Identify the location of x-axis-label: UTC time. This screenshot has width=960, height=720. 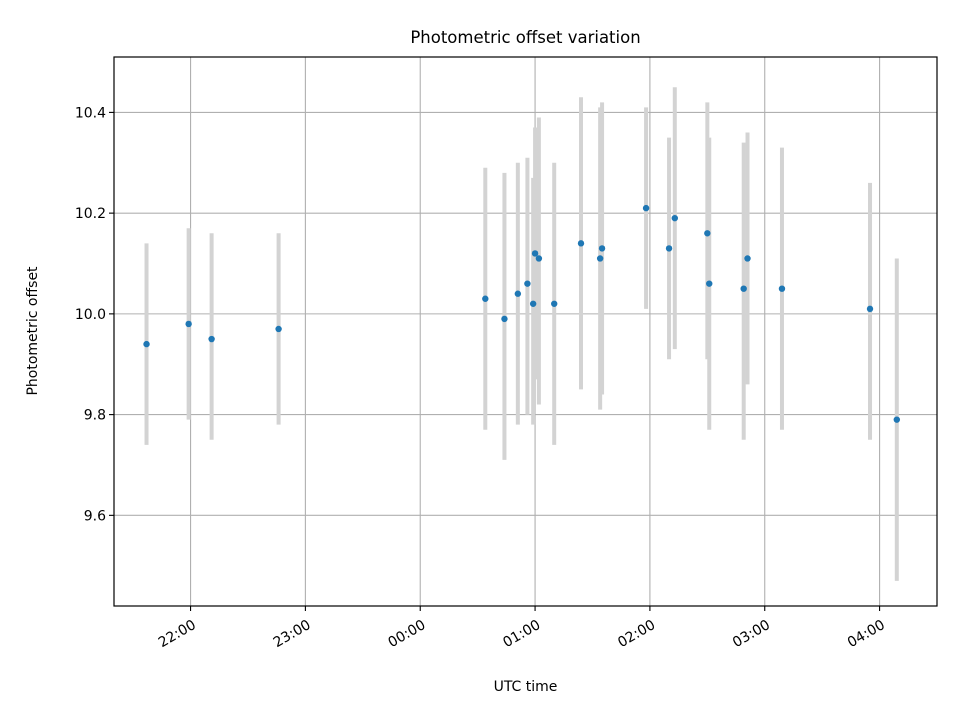
(526, 687).